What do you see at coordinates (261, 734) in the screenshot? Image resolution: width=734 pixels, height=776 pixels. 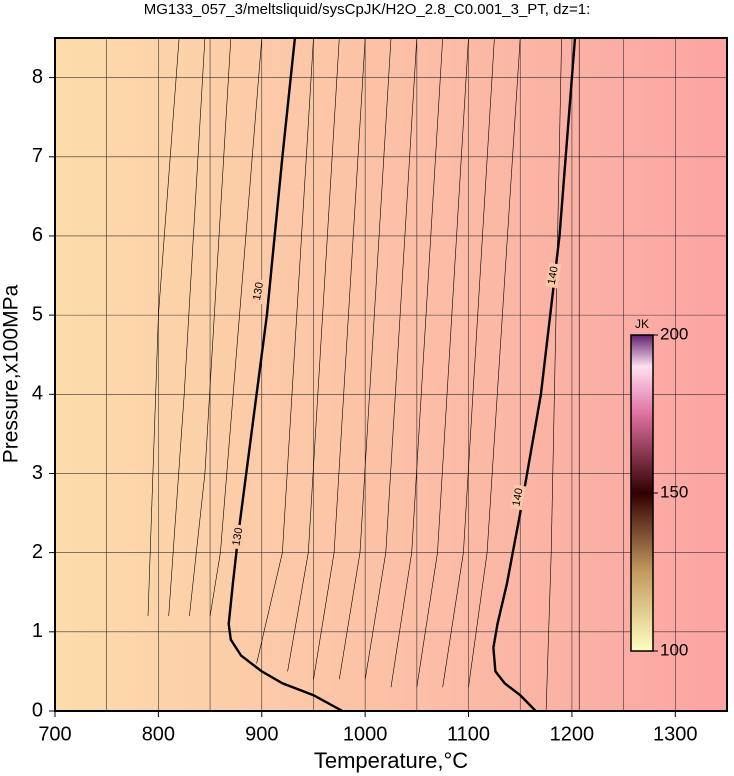 I see `x-tick-label: 900` at bounding box center [261, 734].